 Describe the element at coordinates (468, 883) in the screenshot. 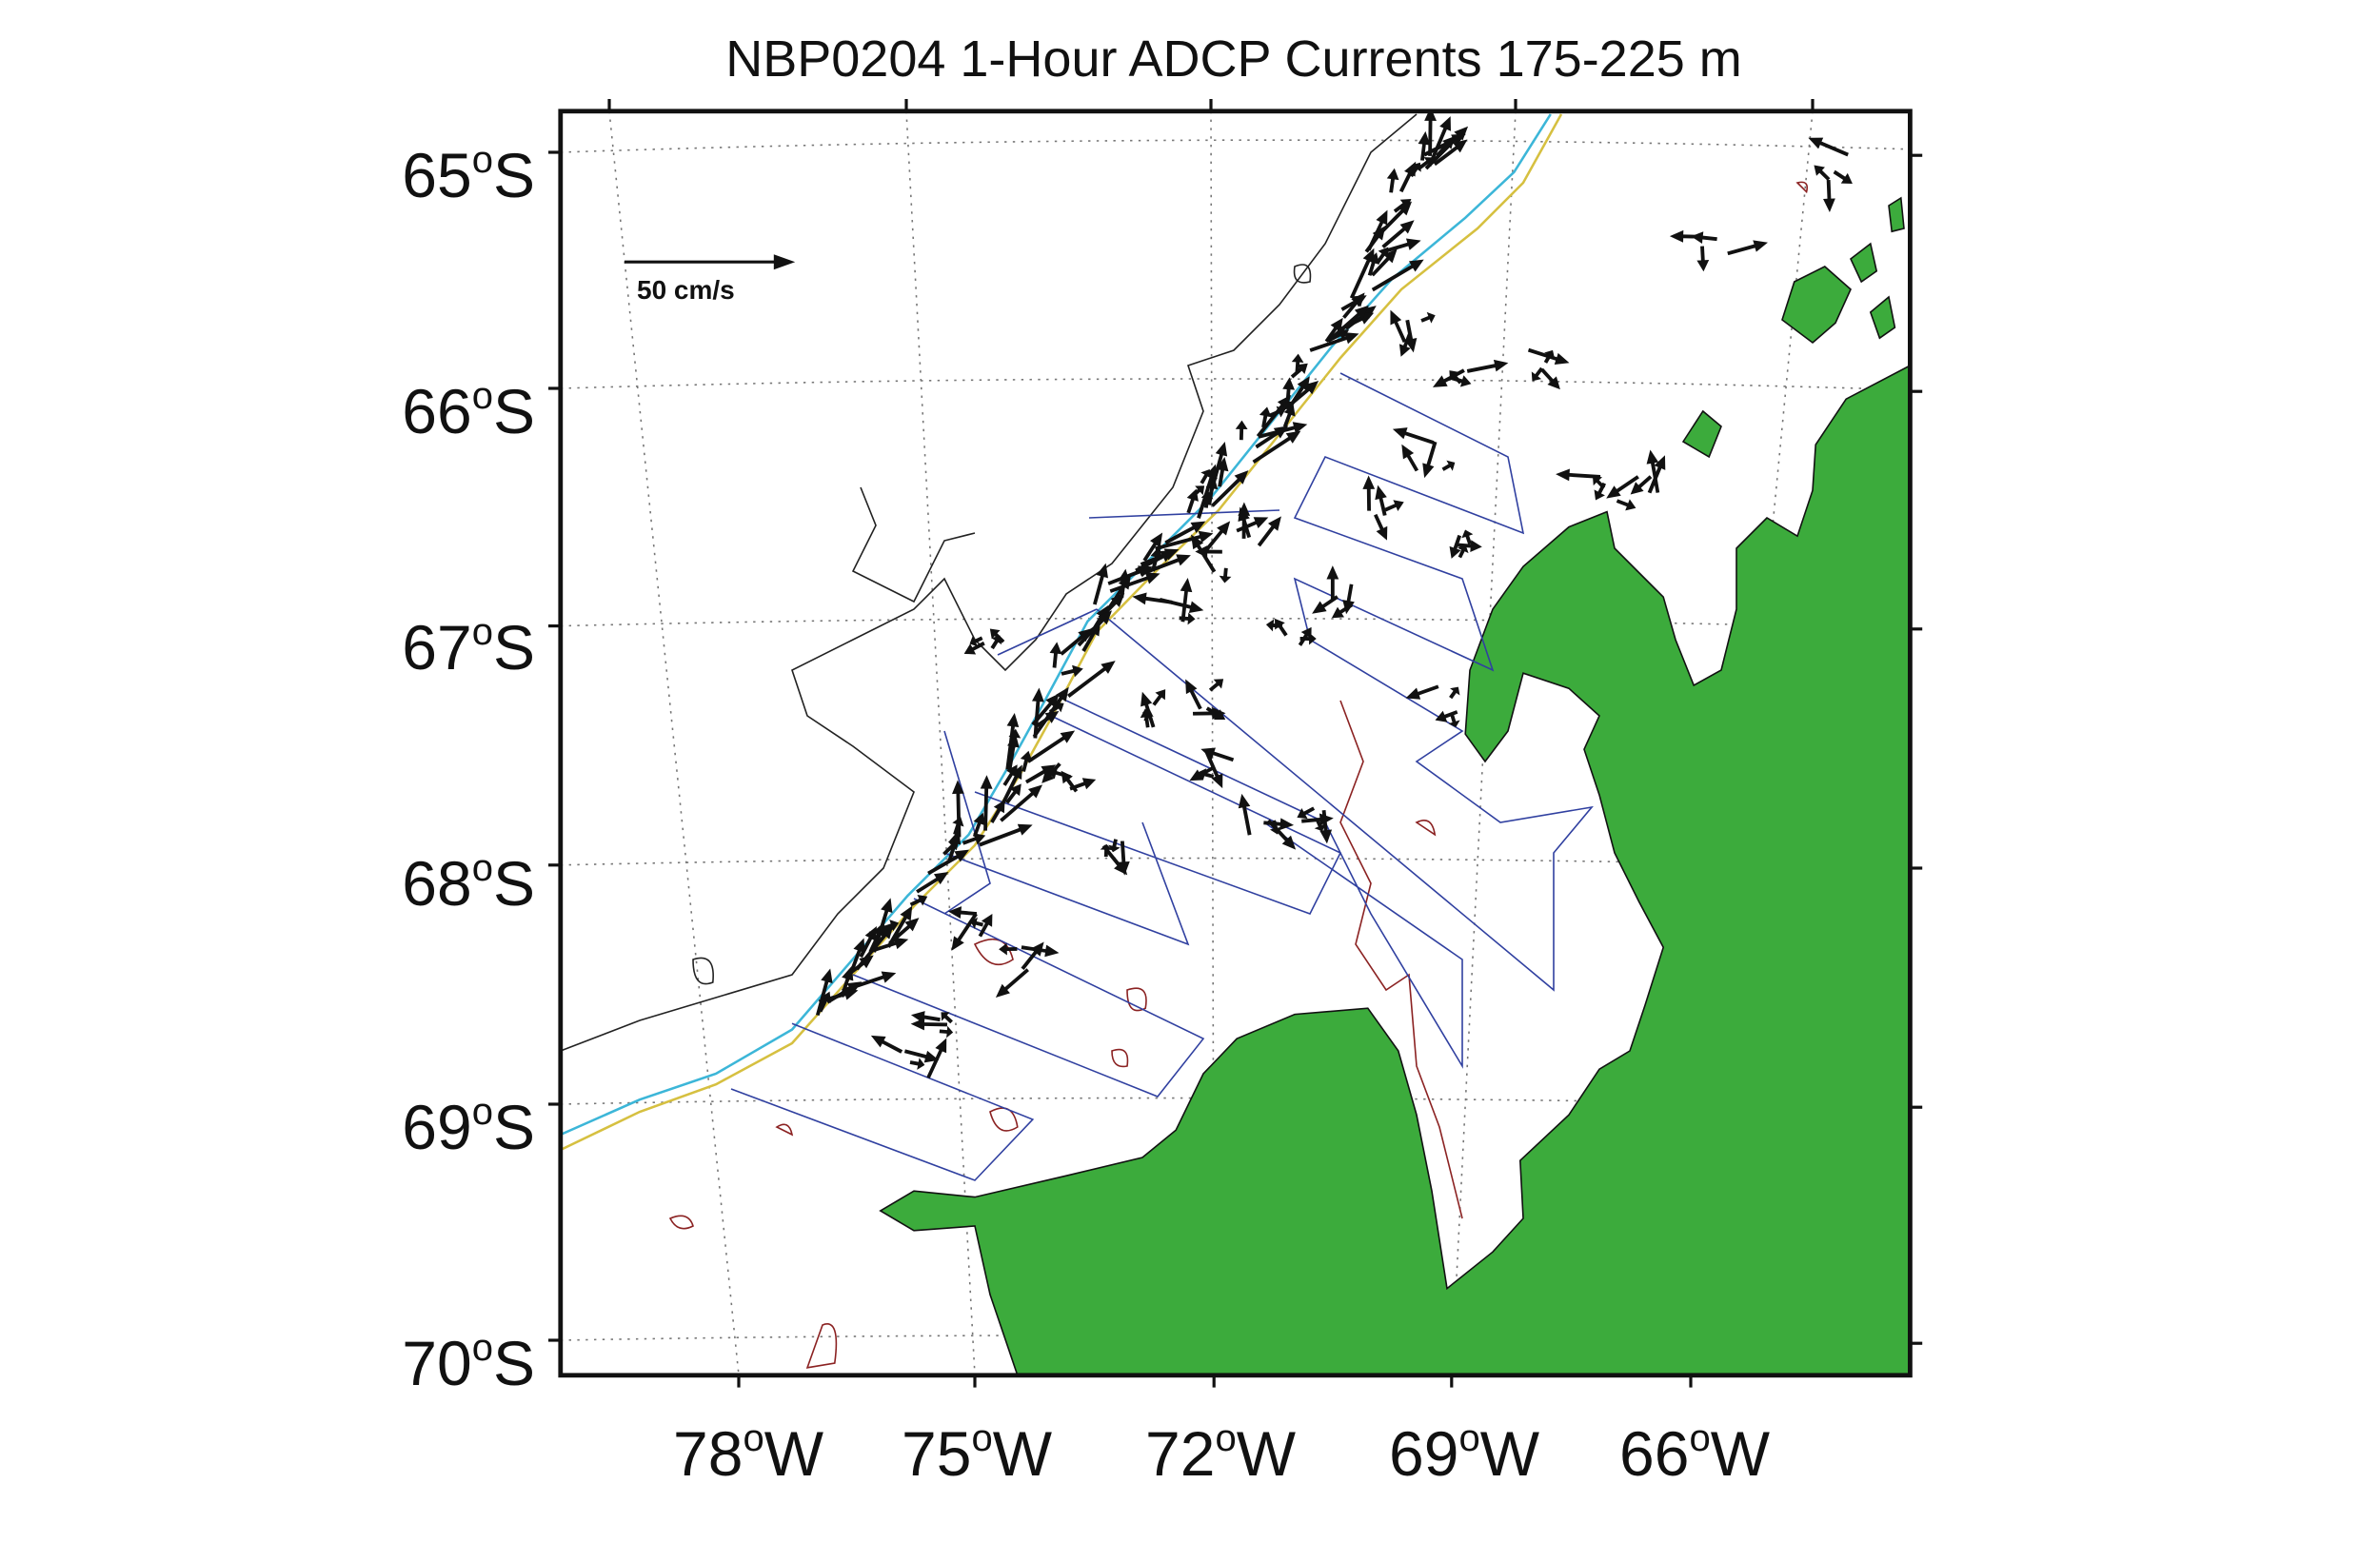

I see `coordinate-label: 68oS` at that location.